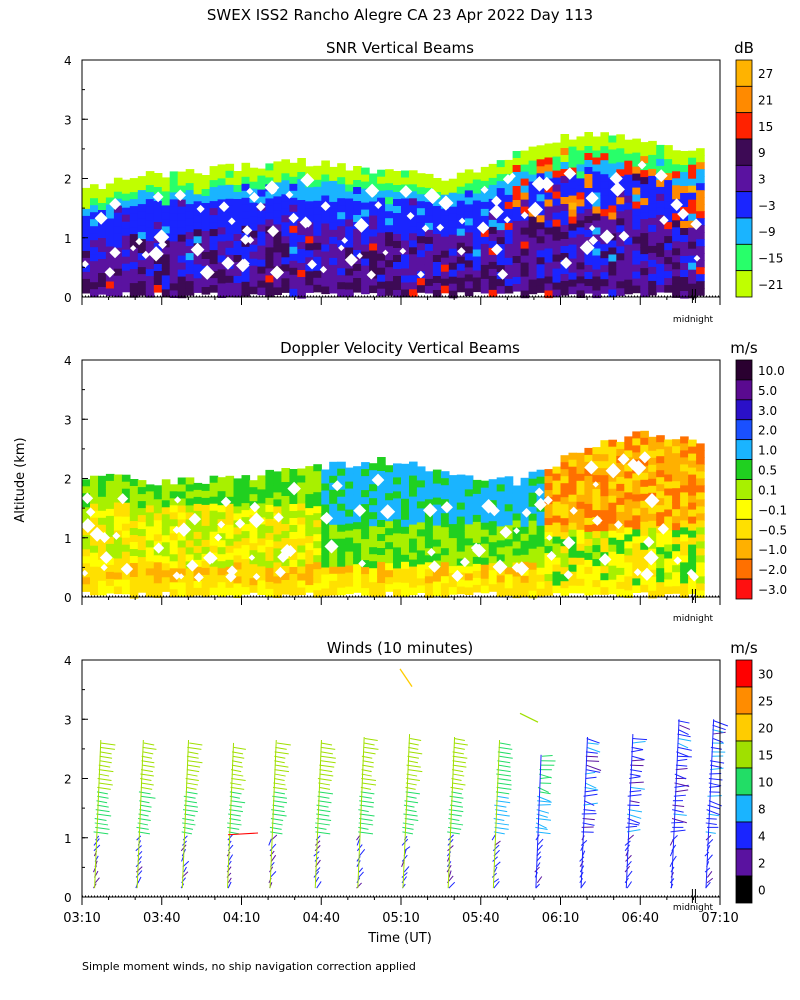 The height and width of the screenshot is (1000, 800). What do you see at coordinates (367, 813) in the screenshot?
I see `wind-profile` at bounding box center [367, 813].